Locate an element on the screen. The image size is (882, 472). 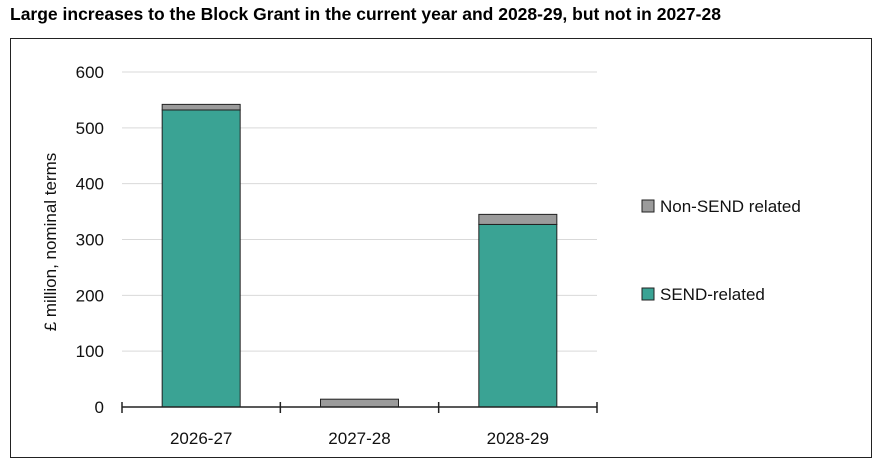
y-tick-labels: 0 100 200 300 400 500 600 is located at coordinates (90, 240).